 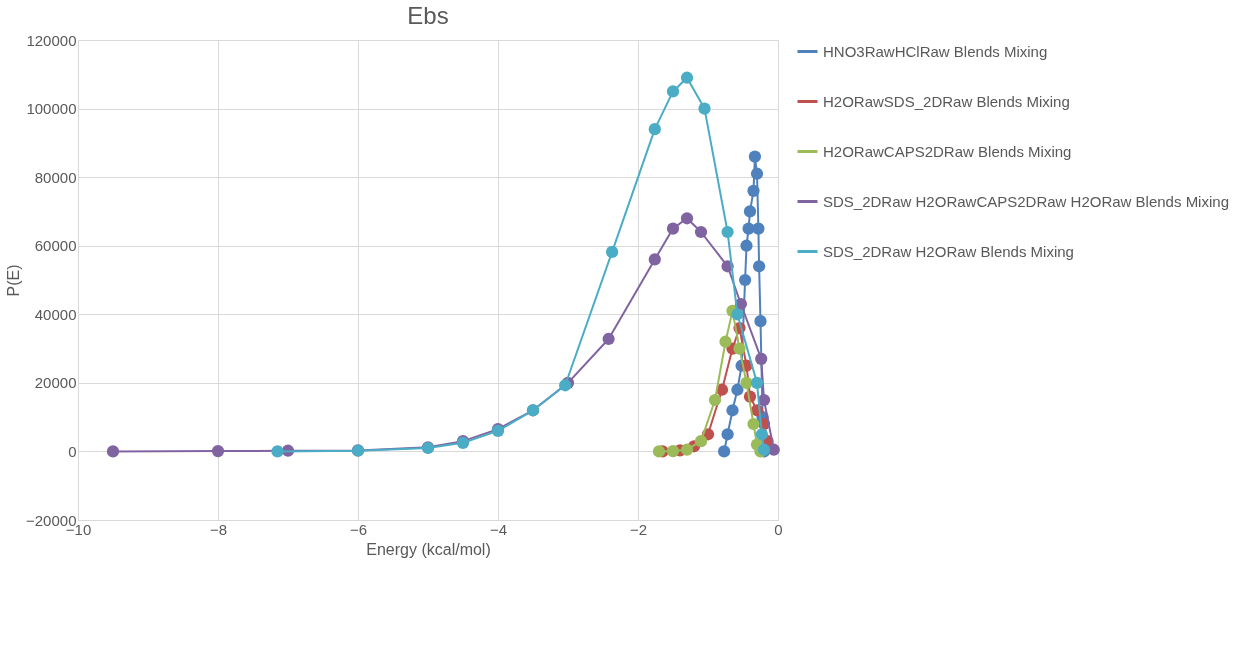 I want to click on y-tick-label: 20000, so click(x=55, y=383).